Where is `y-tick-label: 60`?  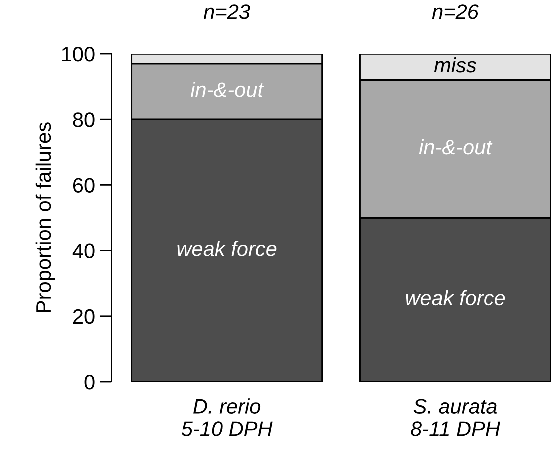
y-tick-label: 60 is located at coordinates (84, 185).